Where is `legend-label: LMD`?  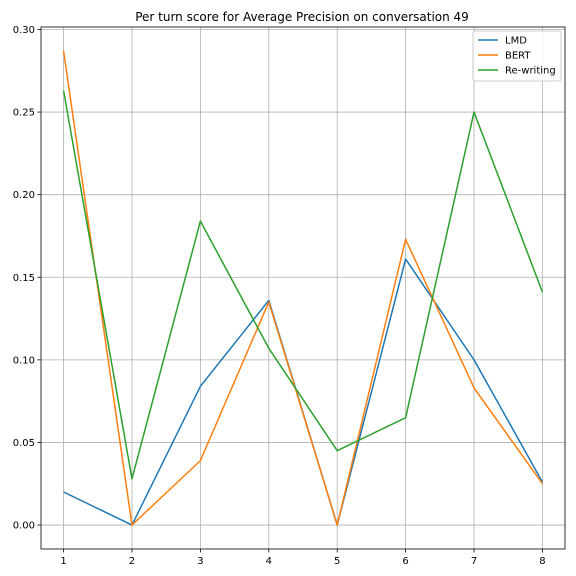
legend-label: LMD is located at coordinates (516, 41).